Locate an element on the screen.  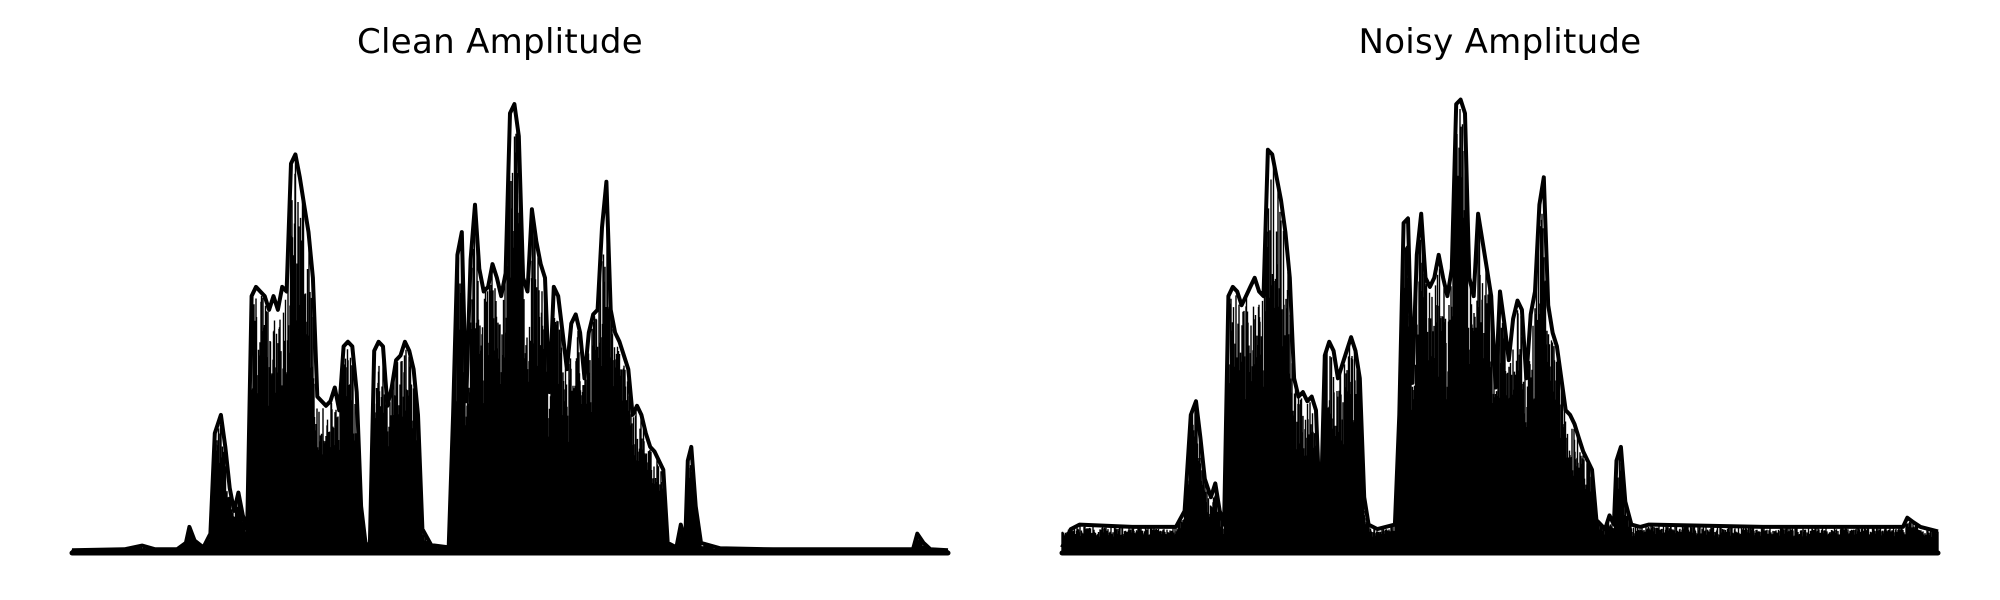
chart-title: Clean Amplitude is located at coordinates (500, 42).